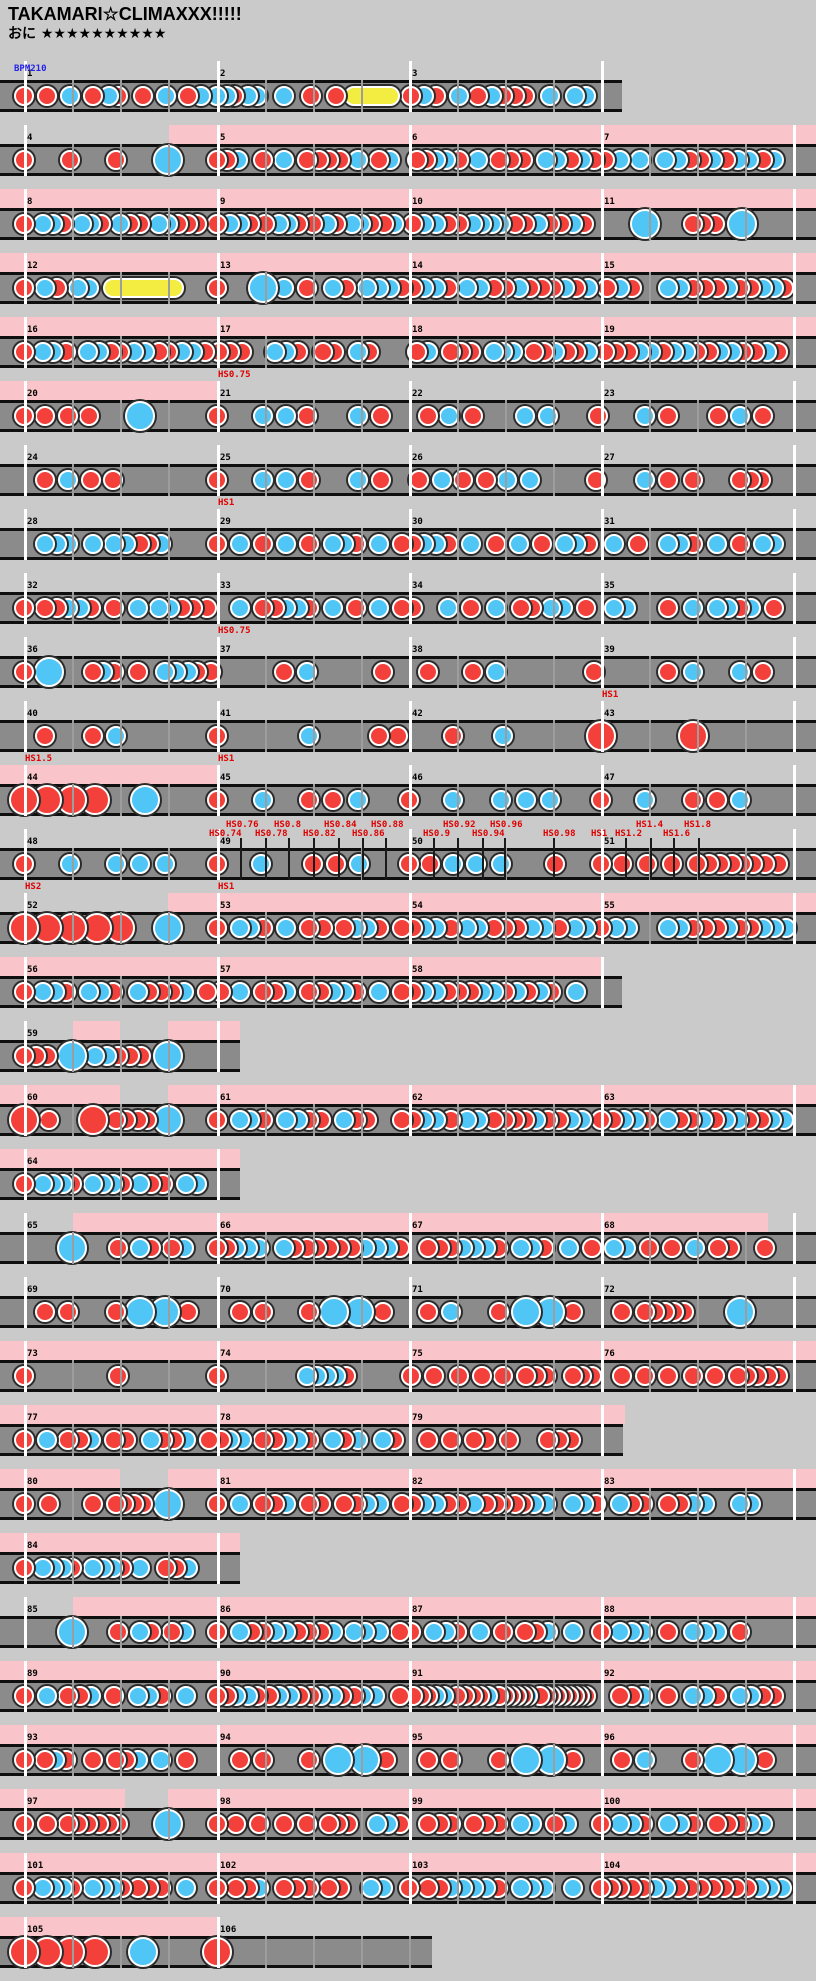 This screenshot has height=1981, width=816. I want to click on measure-number: 51, so click(609, 842).